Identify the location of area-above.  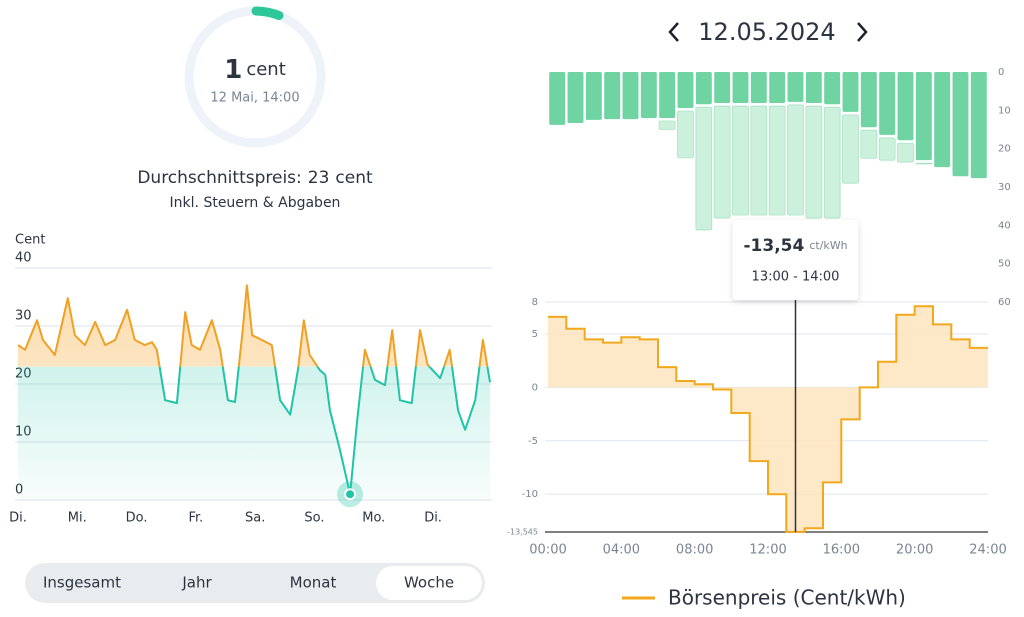
(254, 326).